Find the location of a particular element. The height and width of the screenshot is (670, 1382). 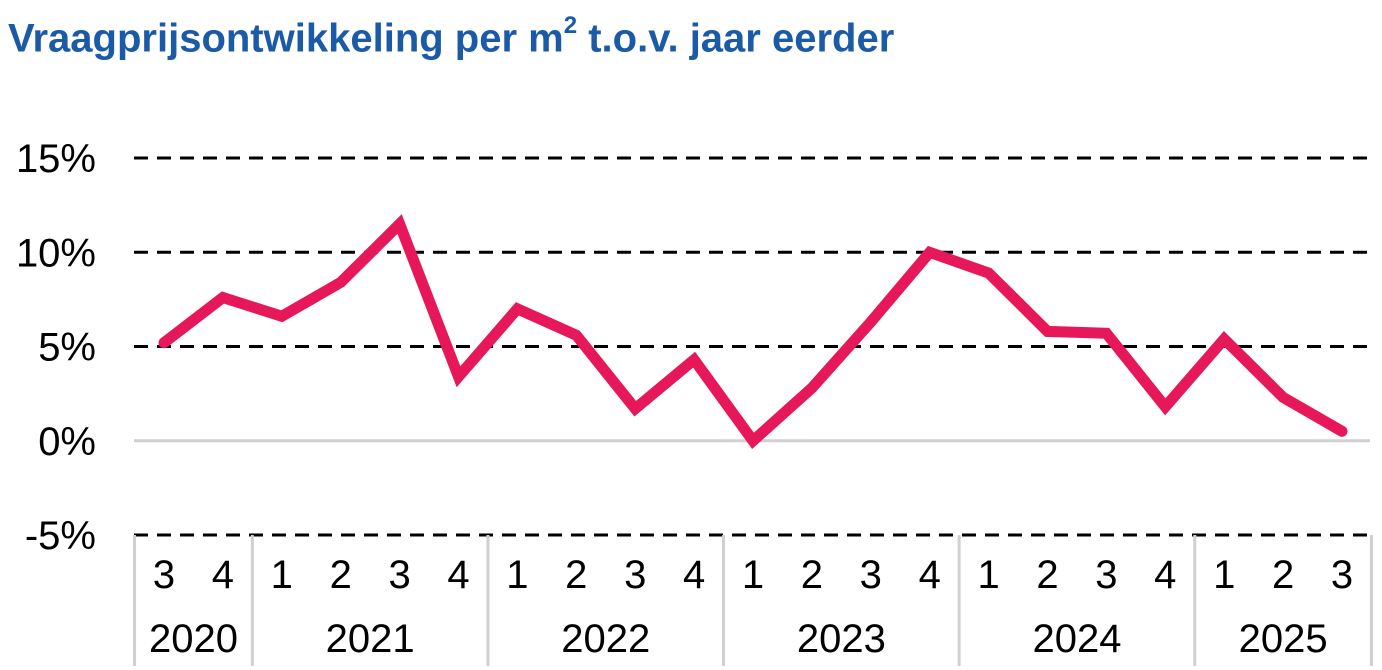

y-tick-label: -5% is located at coordinates (60, 536).